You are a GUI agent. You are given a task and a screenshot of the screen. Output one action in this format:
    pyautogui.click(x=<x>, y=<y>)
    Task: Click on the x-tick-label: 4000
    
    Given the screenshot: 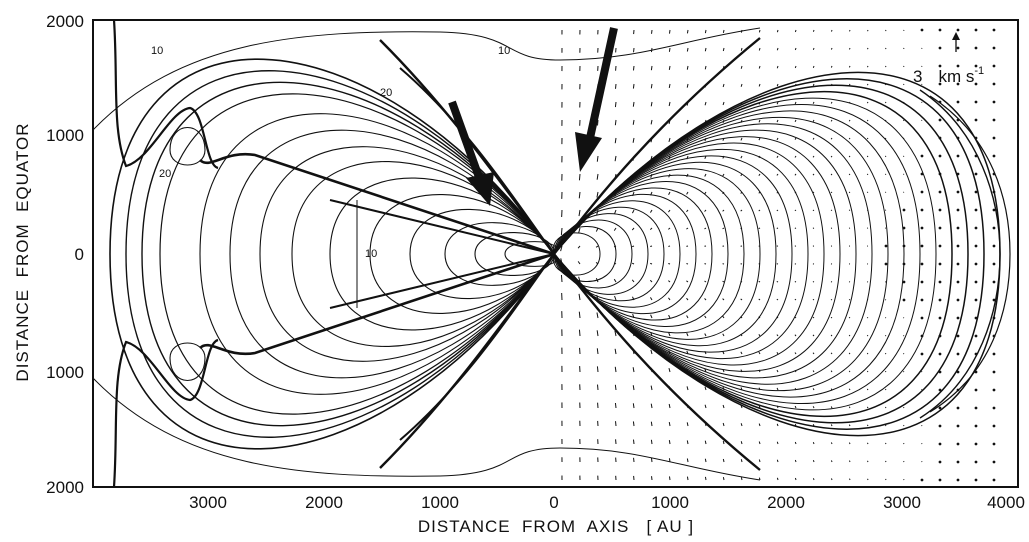 What is the action you would take?
    pyautogui.click(x=1006, y=502)
    